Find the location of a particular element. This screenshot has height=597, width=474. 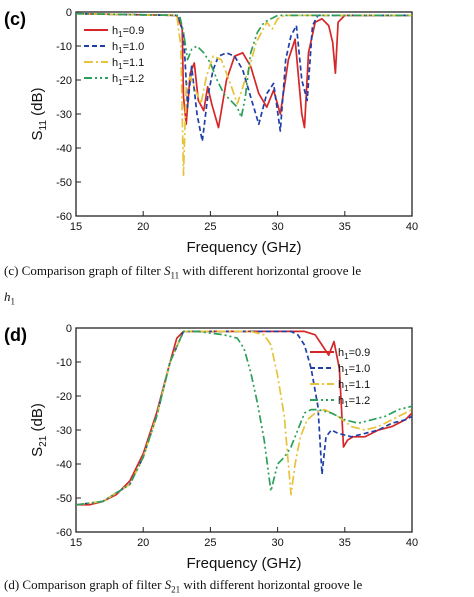

caption-d-suffix: with different horizontal groove le is located at coordinates (273, 584).